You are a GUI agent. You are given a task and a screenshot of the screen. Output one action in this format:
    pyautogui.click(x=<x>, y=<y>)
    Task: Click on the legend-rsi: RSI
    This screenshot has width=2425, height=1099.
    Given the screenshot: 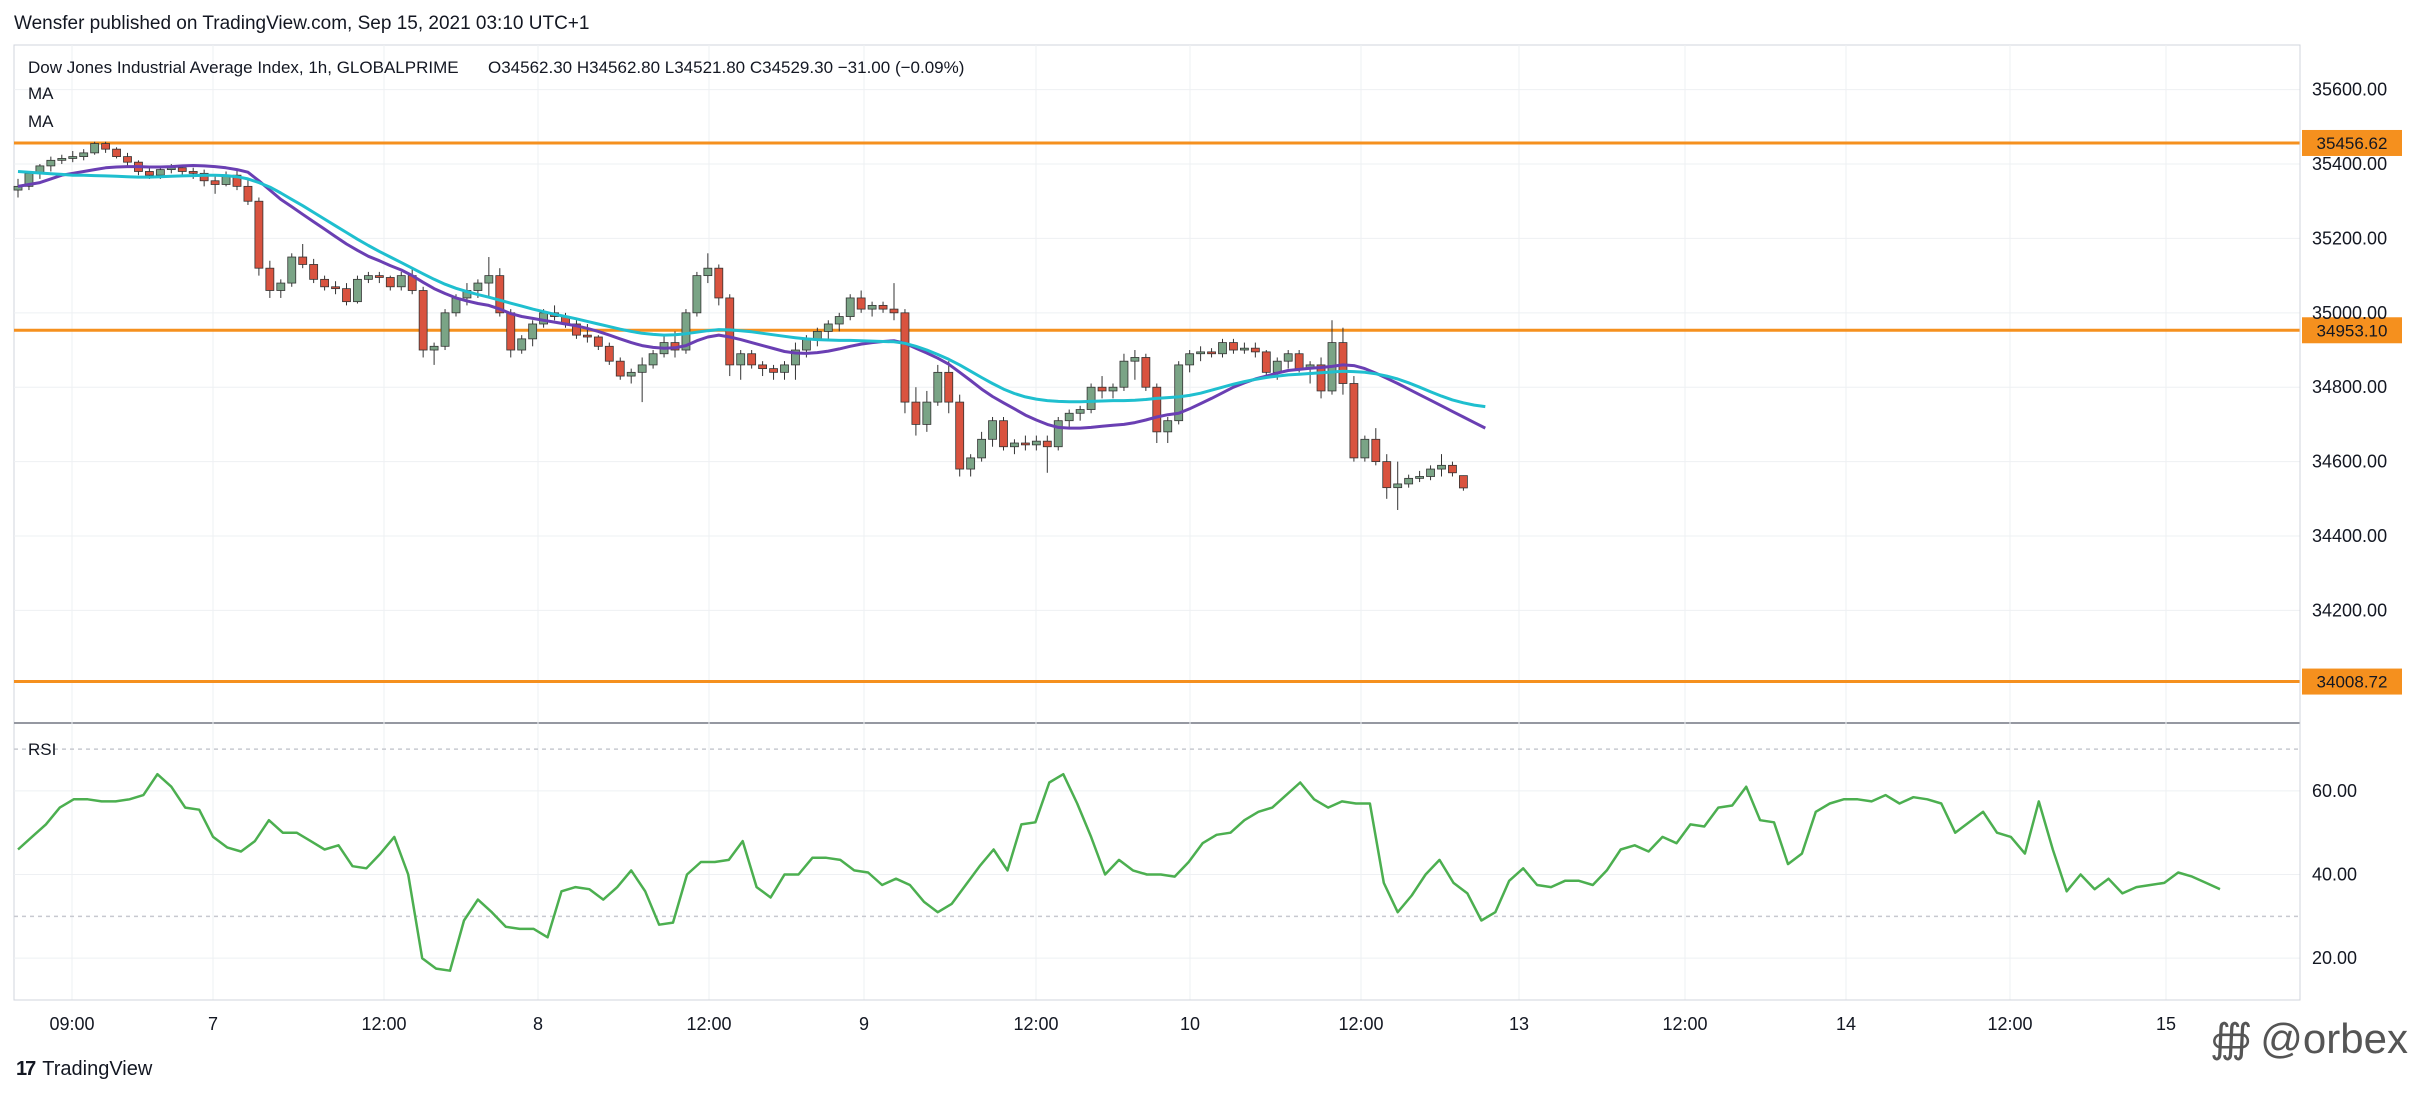 What is the action you would take?
    pyautogui.click(x=42, y=749)
    